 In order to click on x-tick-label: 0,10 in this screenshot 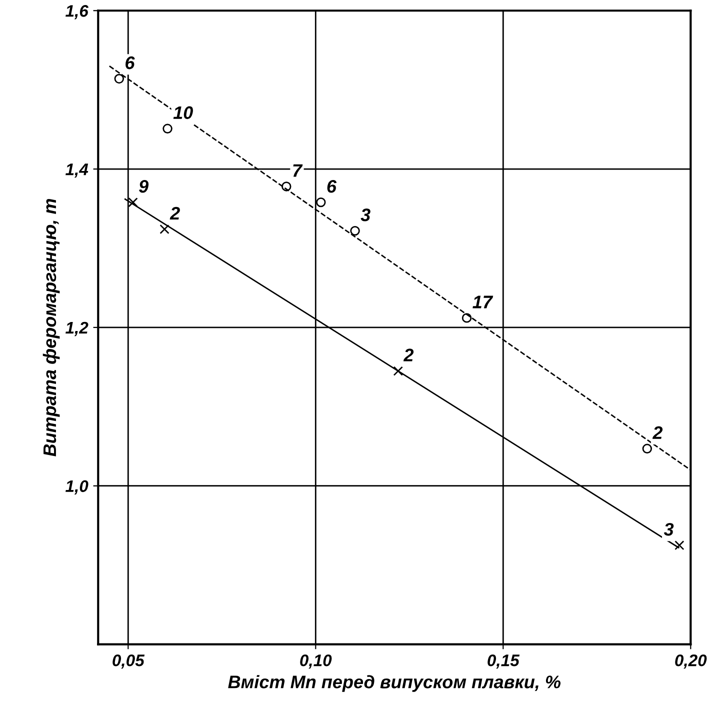, I will do `click(316, 661)`.